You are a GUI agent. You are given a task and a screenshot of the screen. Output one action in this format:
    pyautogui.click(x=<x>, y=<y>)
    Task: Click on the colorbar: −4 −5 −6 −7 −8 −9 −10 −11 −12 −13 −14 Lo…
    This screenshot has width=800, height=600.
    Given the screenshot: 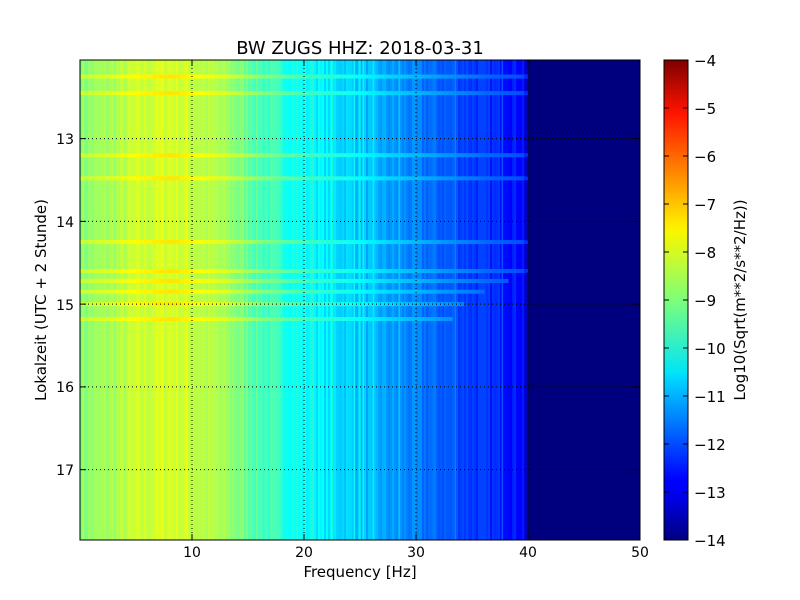 What is the action you would take?
    pyautogui.click(x=706, y=301)
    